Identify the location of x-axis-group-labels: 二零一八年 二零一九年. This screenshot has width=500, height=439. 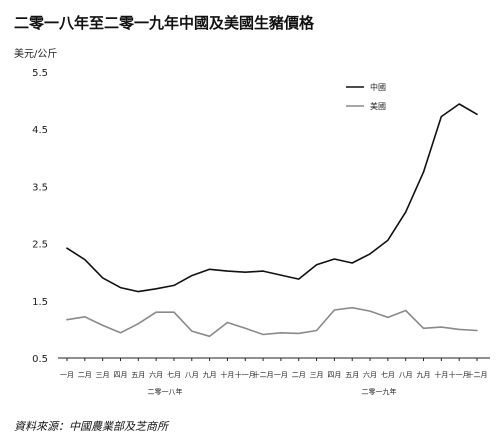
(272, 391).